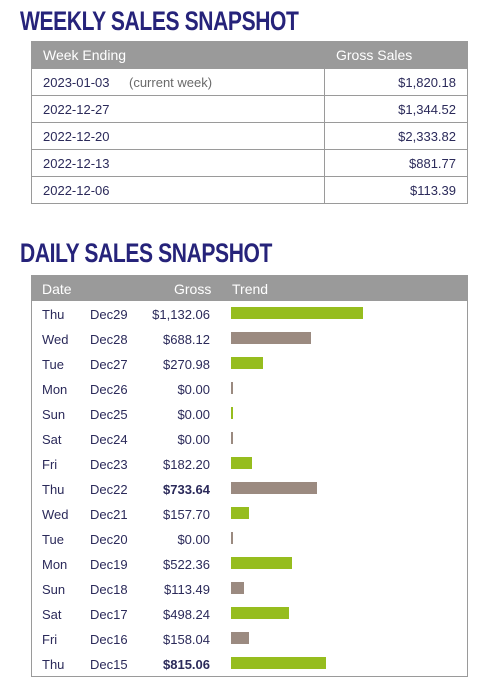 The height and width of the screenshot is (688, 488). I want to click on table-row: Fri Dec23 $182.20, so click(249, 463).